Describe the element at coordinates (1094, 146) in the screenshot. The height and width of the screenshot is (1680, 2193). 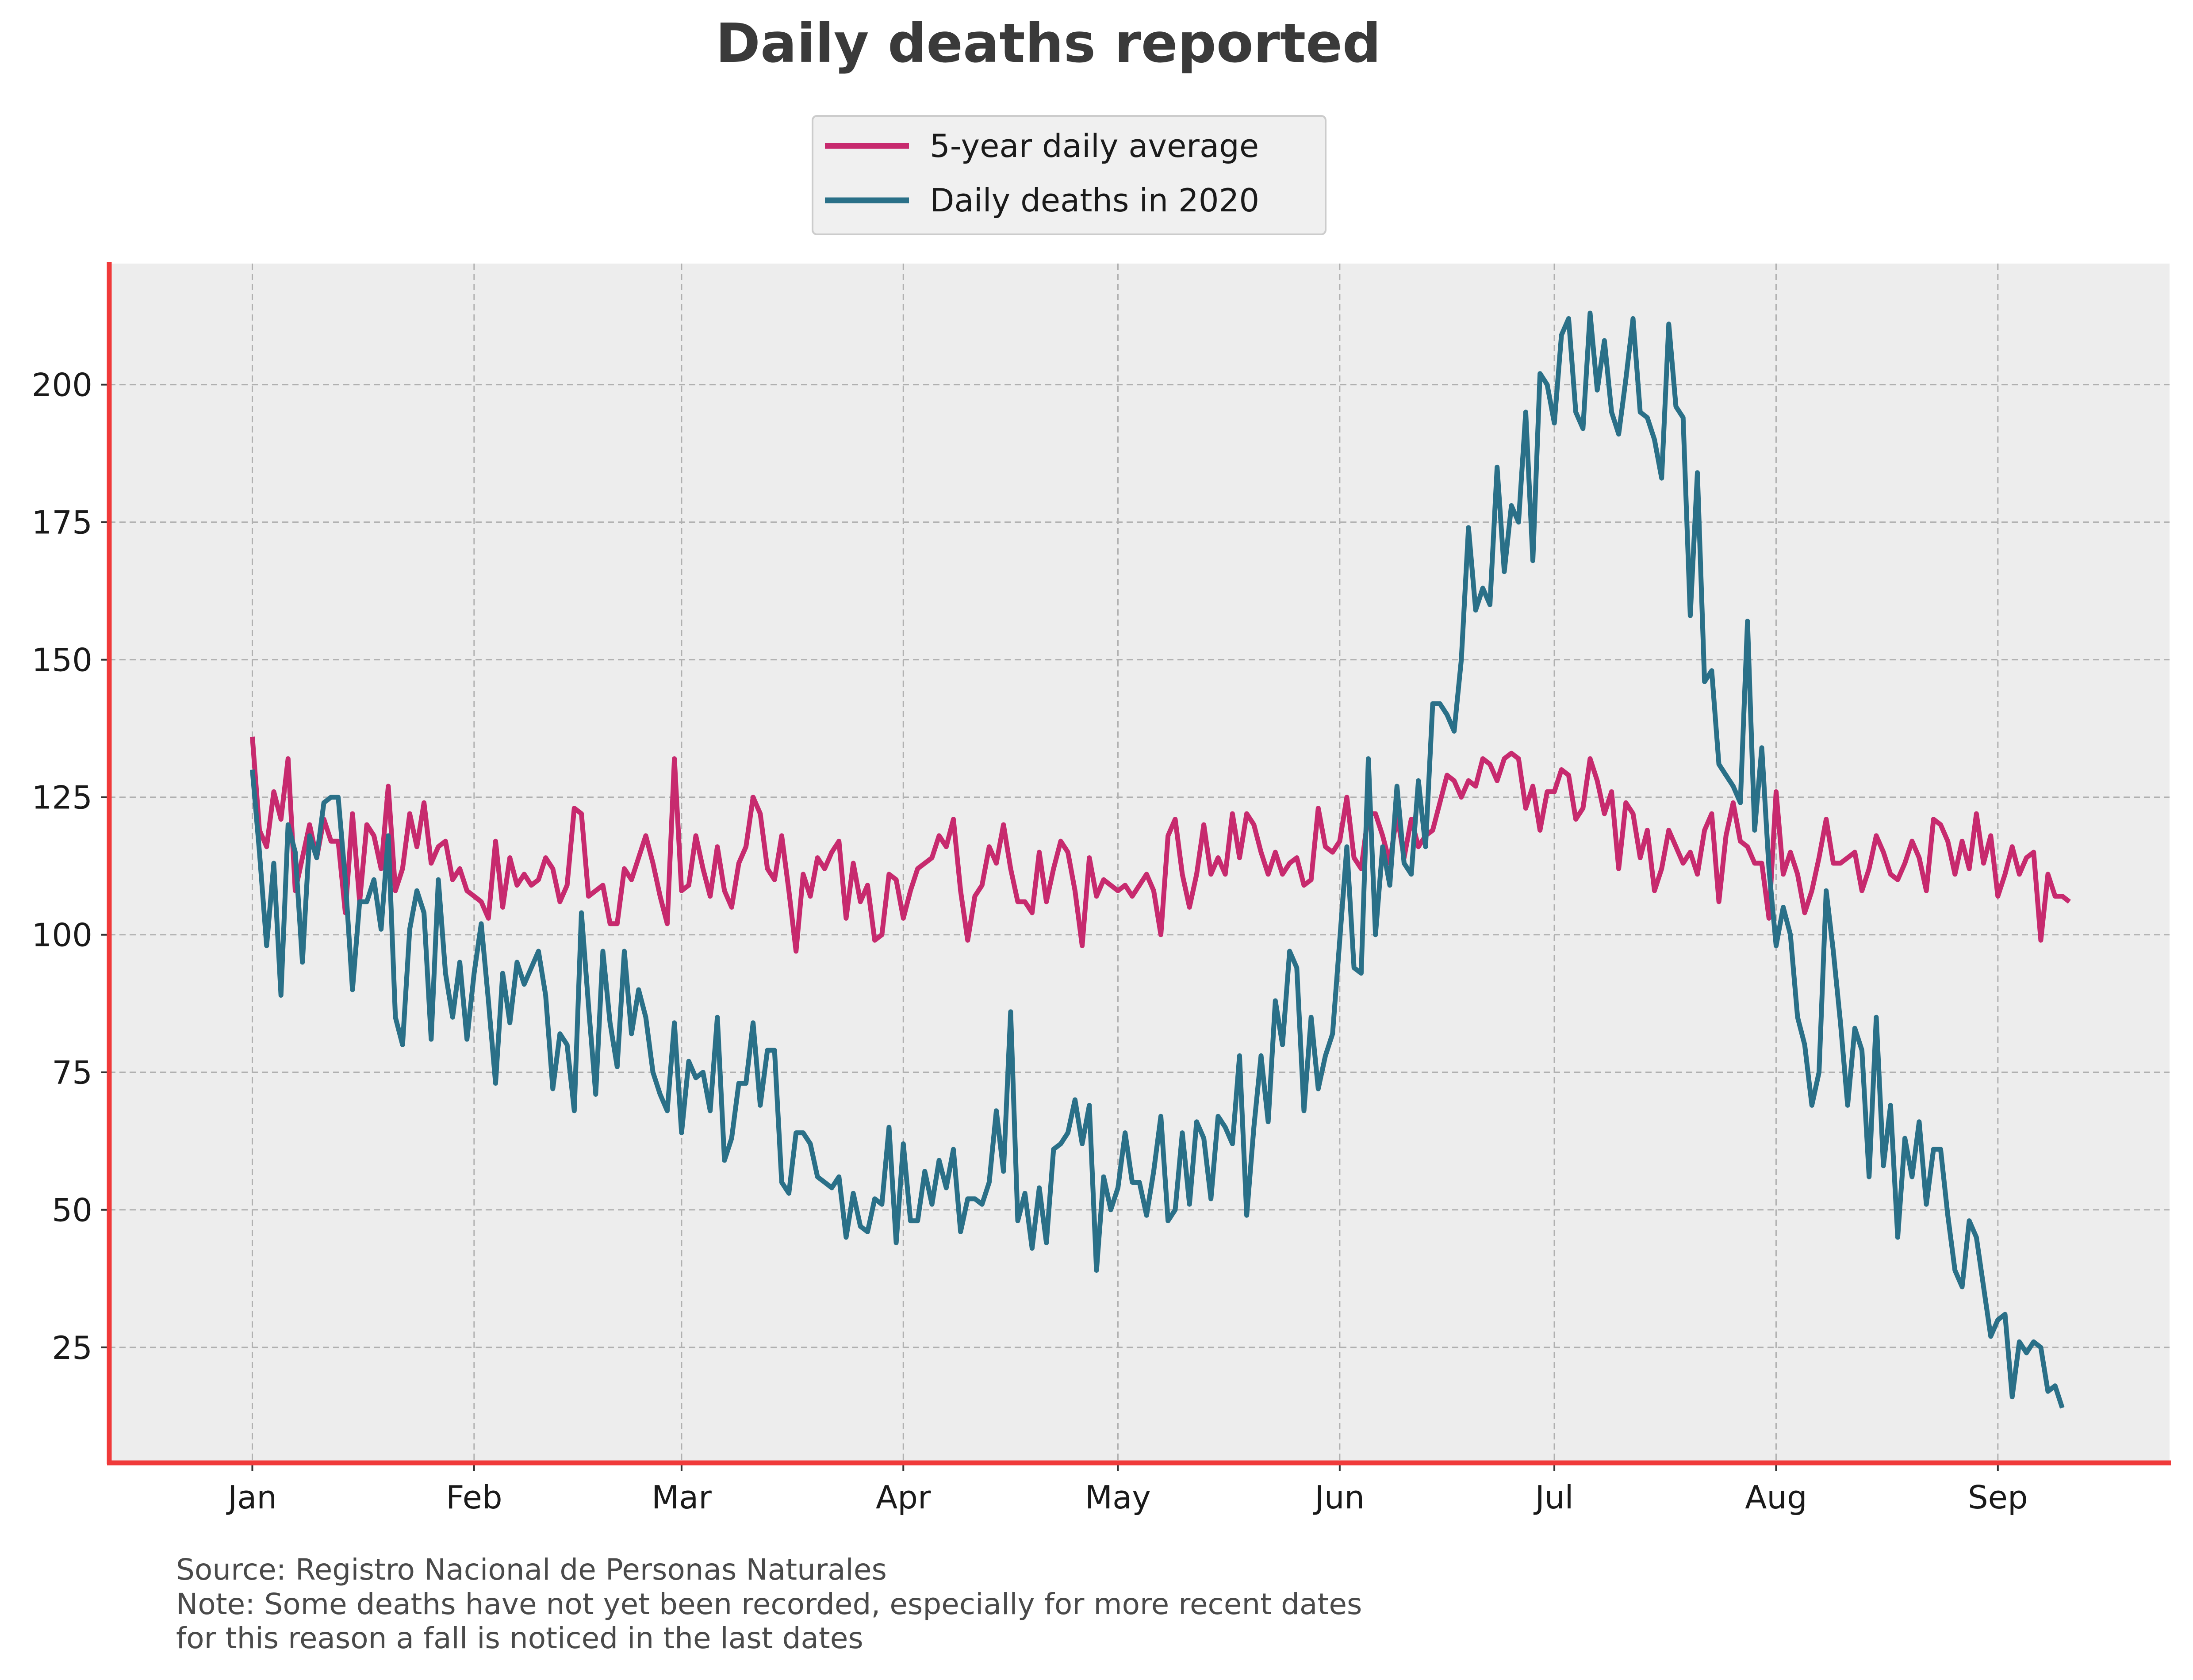
I see `legend-label-5-year-average: 5-year daily average` at that location.